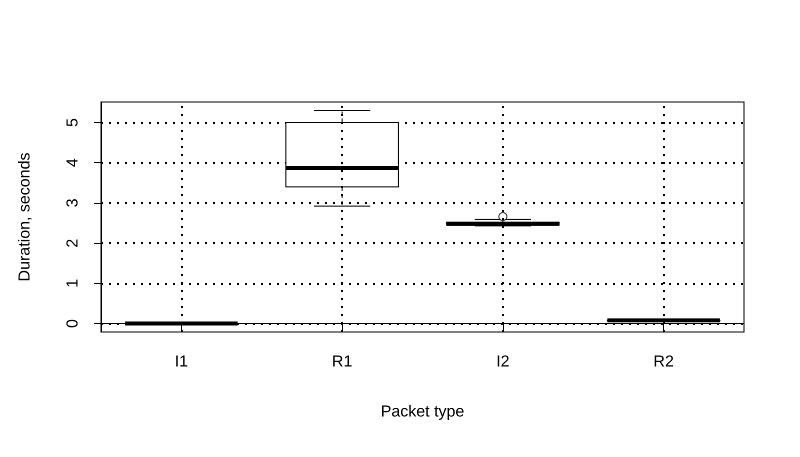 The width and height of the screenshot is (800, 457). I want to click on x-tick-label: I2, so click(503, 362).